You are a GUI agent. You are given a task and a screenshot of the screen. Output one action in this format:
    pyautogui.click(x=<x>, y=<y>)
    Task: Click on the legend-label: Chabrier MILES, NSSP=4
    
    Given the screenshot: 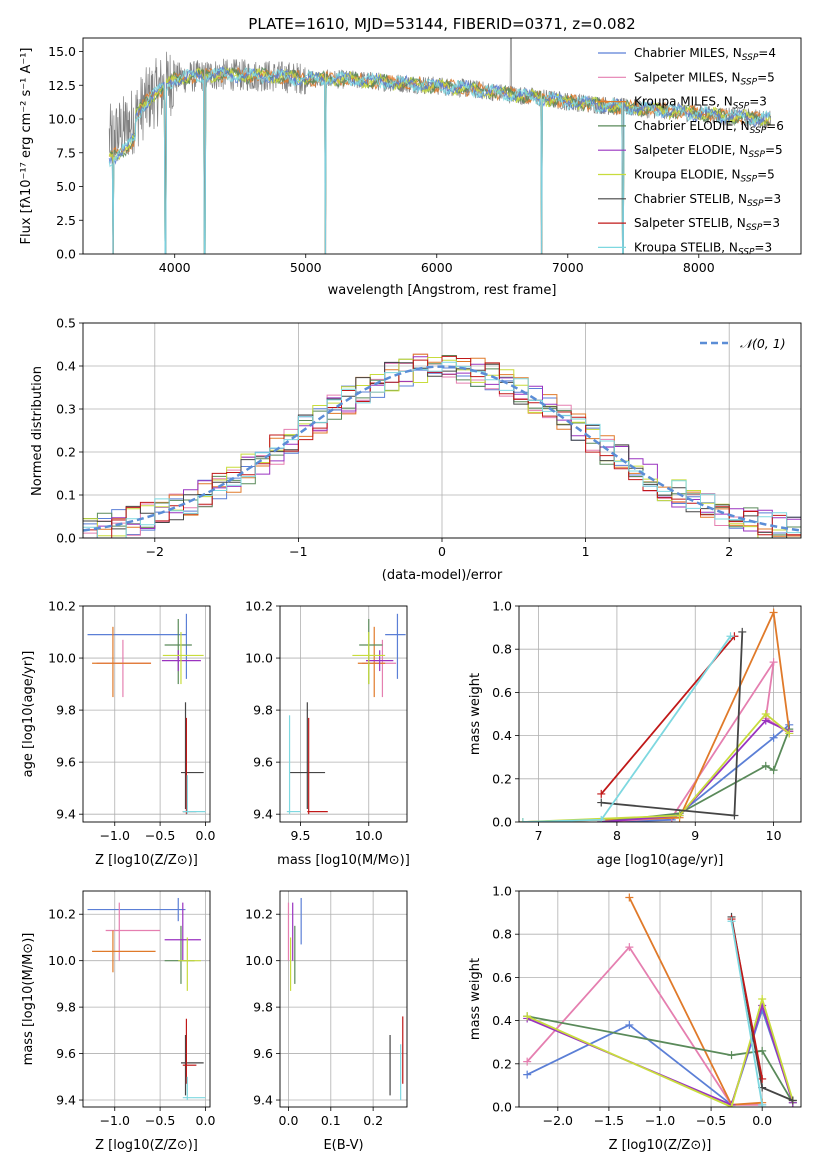 What is the action you would take?
    pyautogui.click(x=705, y=54)
    